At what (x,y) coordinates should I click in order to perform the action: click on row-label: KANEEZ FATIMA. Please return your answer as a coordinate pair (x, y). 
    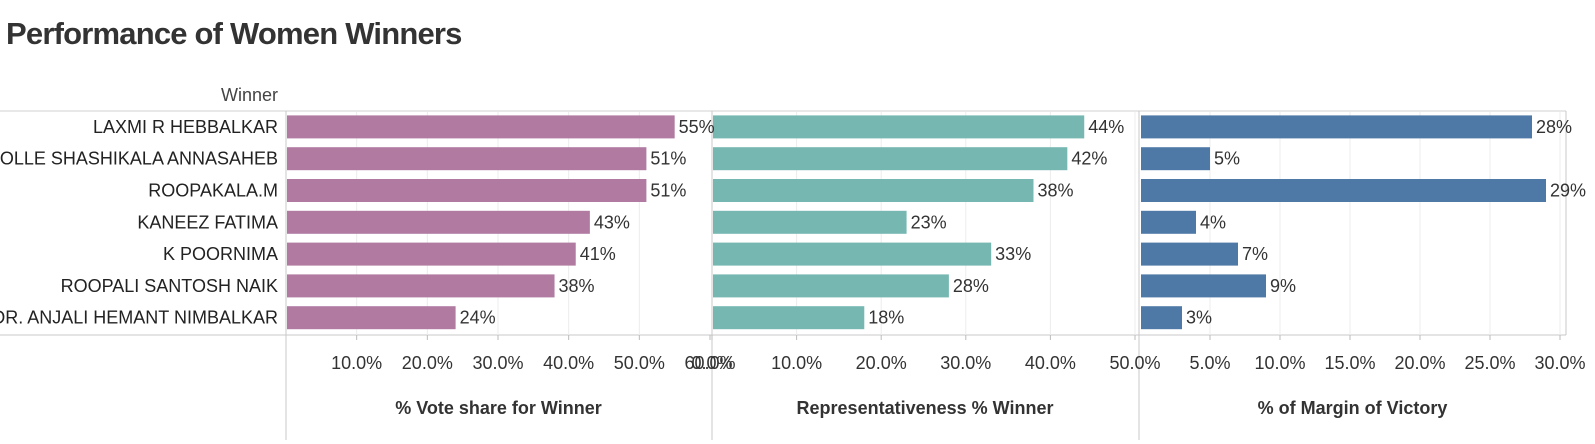
    Looking at the image, I should click on (207, 222).